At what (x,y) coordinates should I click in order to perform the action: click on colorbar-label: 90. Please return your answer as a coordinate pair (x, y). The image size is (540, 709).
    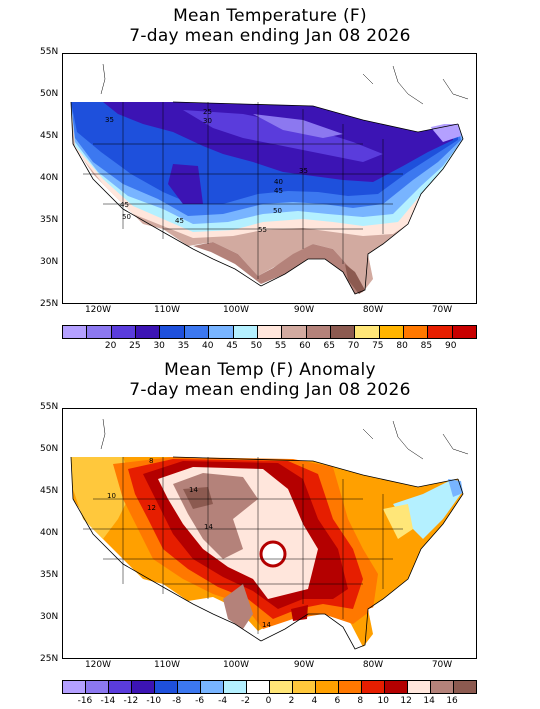
    Looking at the image, I should click on (450, 346).